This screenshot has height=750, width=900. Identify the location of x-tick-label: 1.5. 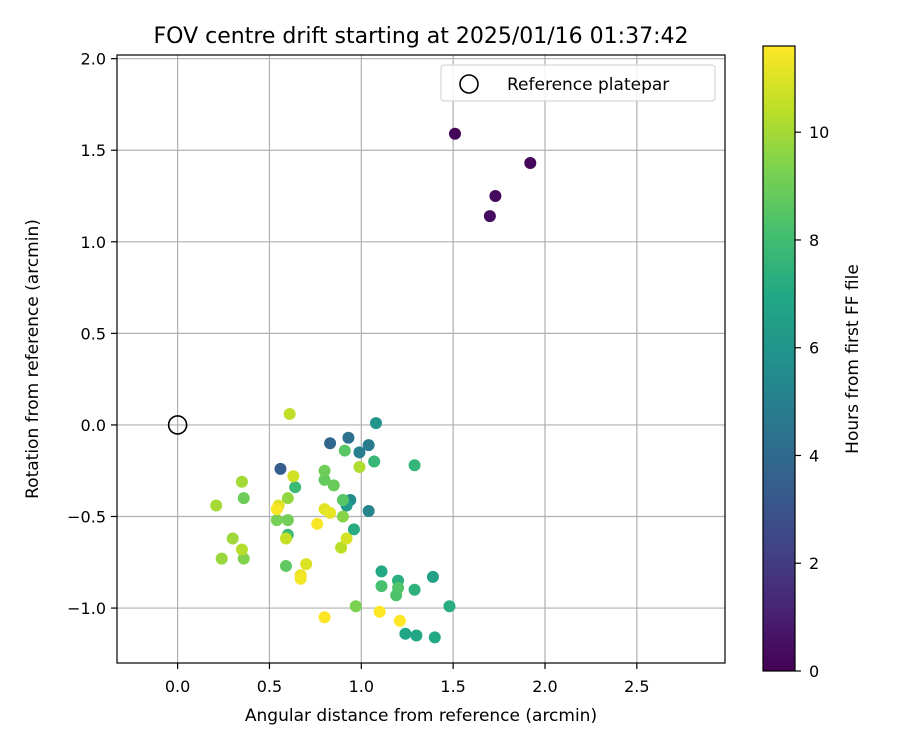
(452, 686).